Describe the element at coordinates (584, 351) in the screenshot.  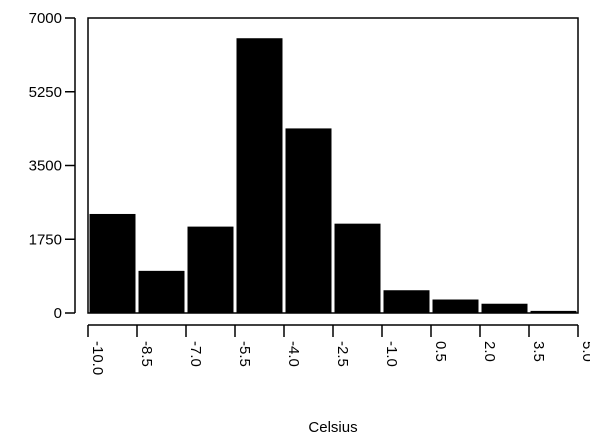
I see `x-tick-label: 5.0` at that location.